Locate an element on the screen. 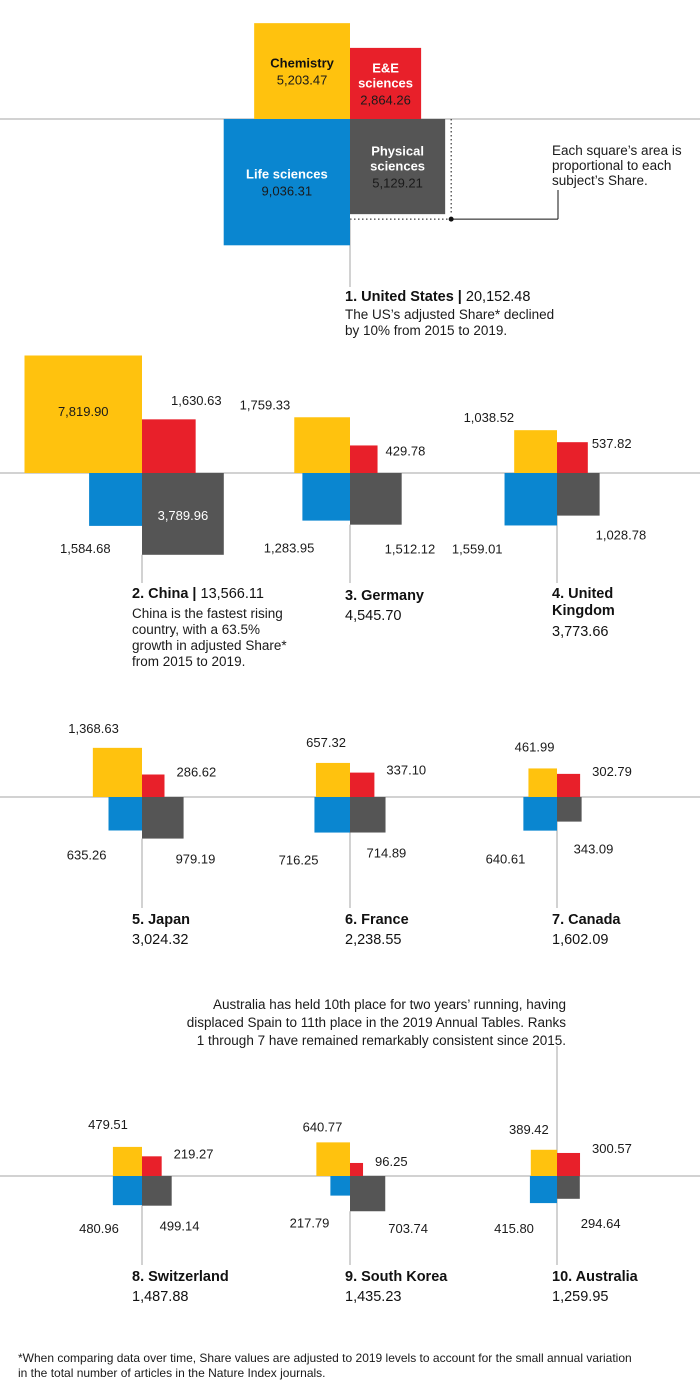 The height and width of the screenshot is (1395, 700). country-name-5: 5. Japan is located at coordinates (161, 920).